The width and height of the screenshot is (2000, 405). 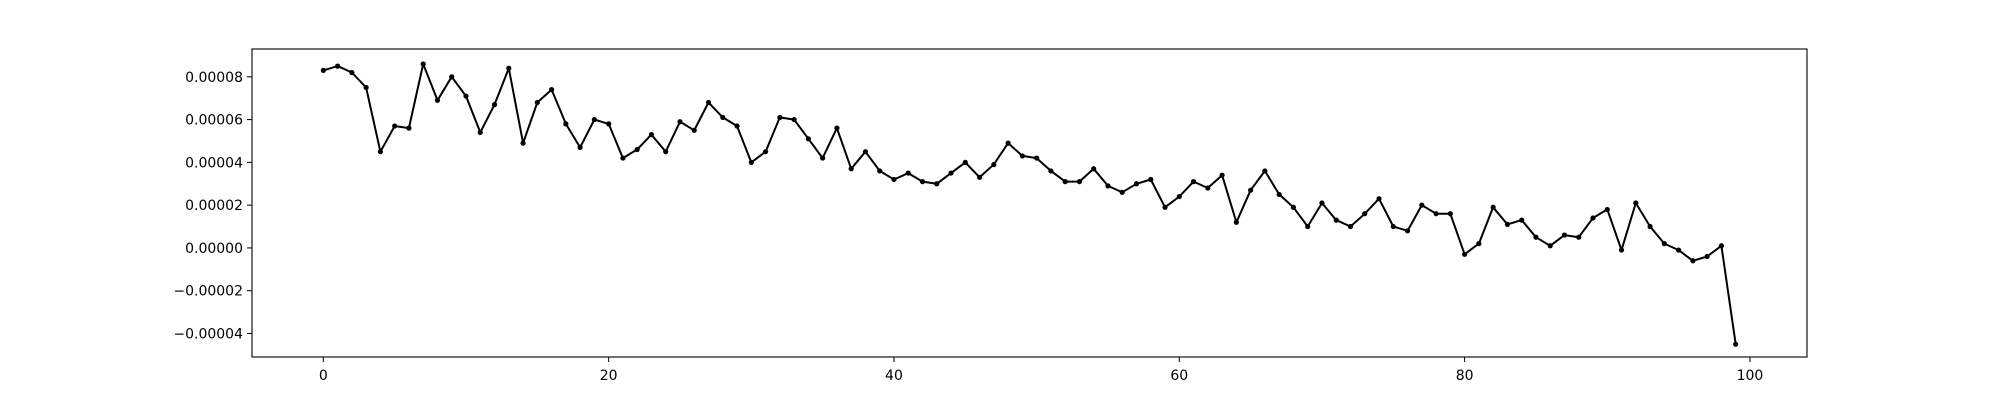 I want to click on y-tick-label: 0.00000, so click(x=214, y=249).